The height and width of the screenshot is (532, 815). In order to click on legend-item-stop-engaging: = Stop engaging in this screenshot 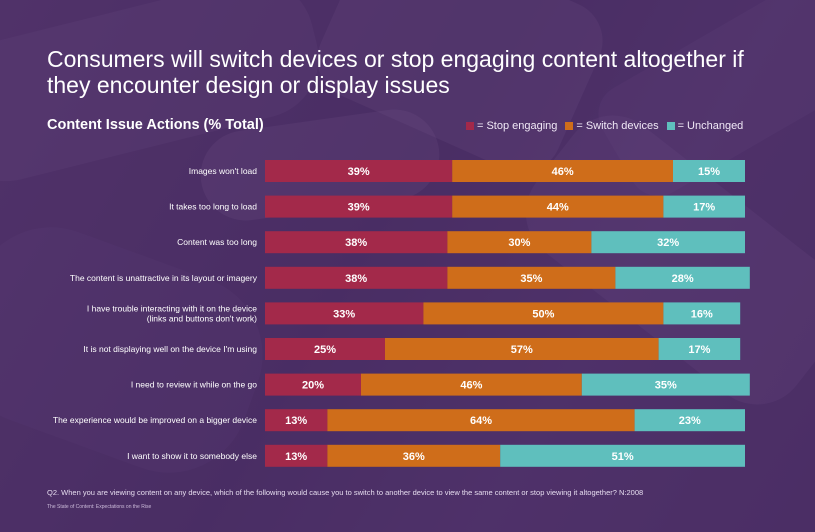, I will do `click(511, 126)`.